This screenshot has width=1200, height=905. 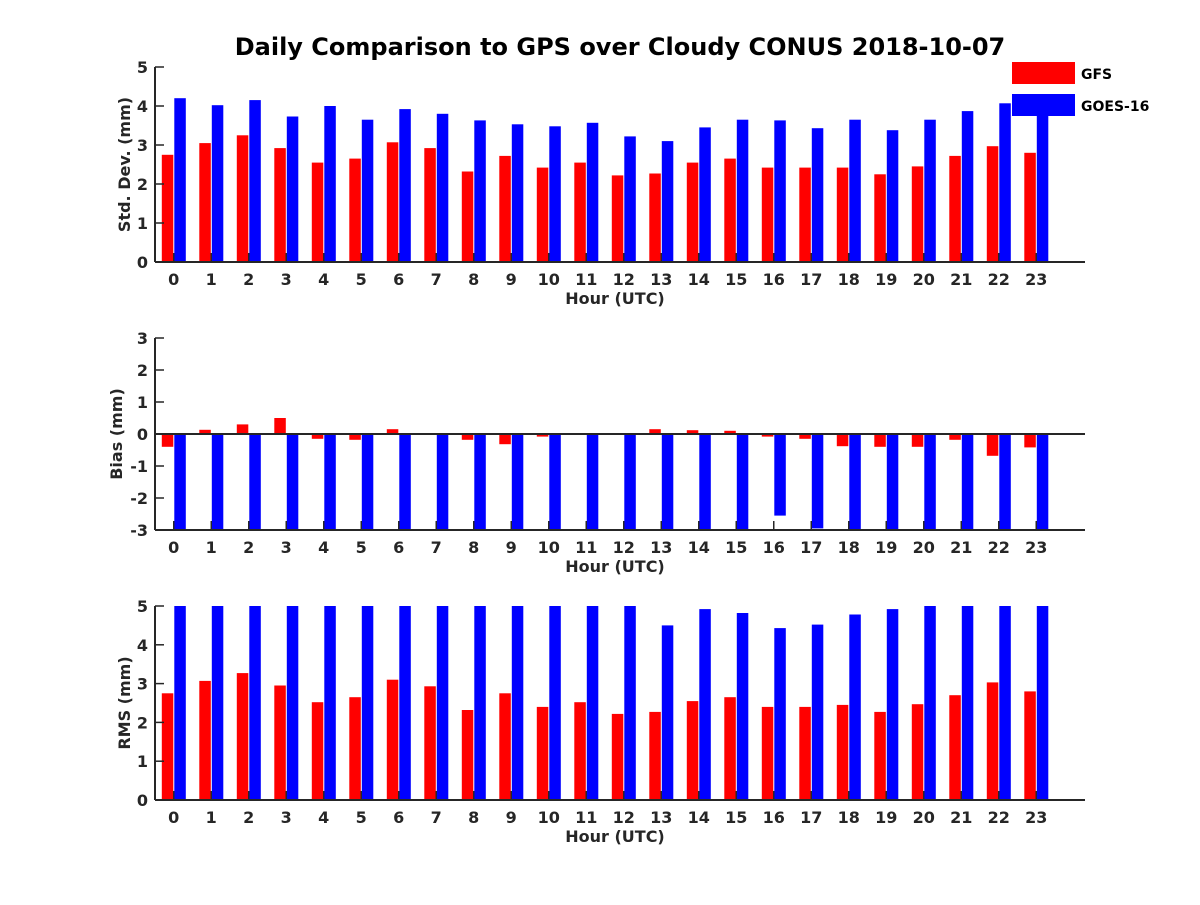 I want to click on bar-gfs-p0-h20, so click(x=917, y=214).